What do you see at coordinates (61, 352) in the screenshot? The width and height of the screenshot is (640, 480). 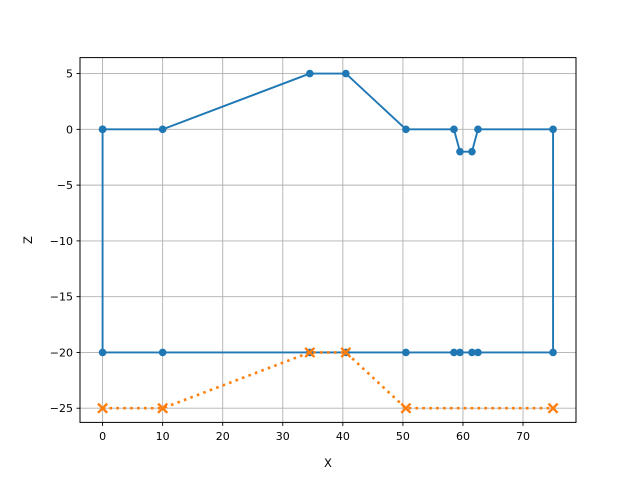 I see `y-tick-label: −20` at bounding box center [61, 352].